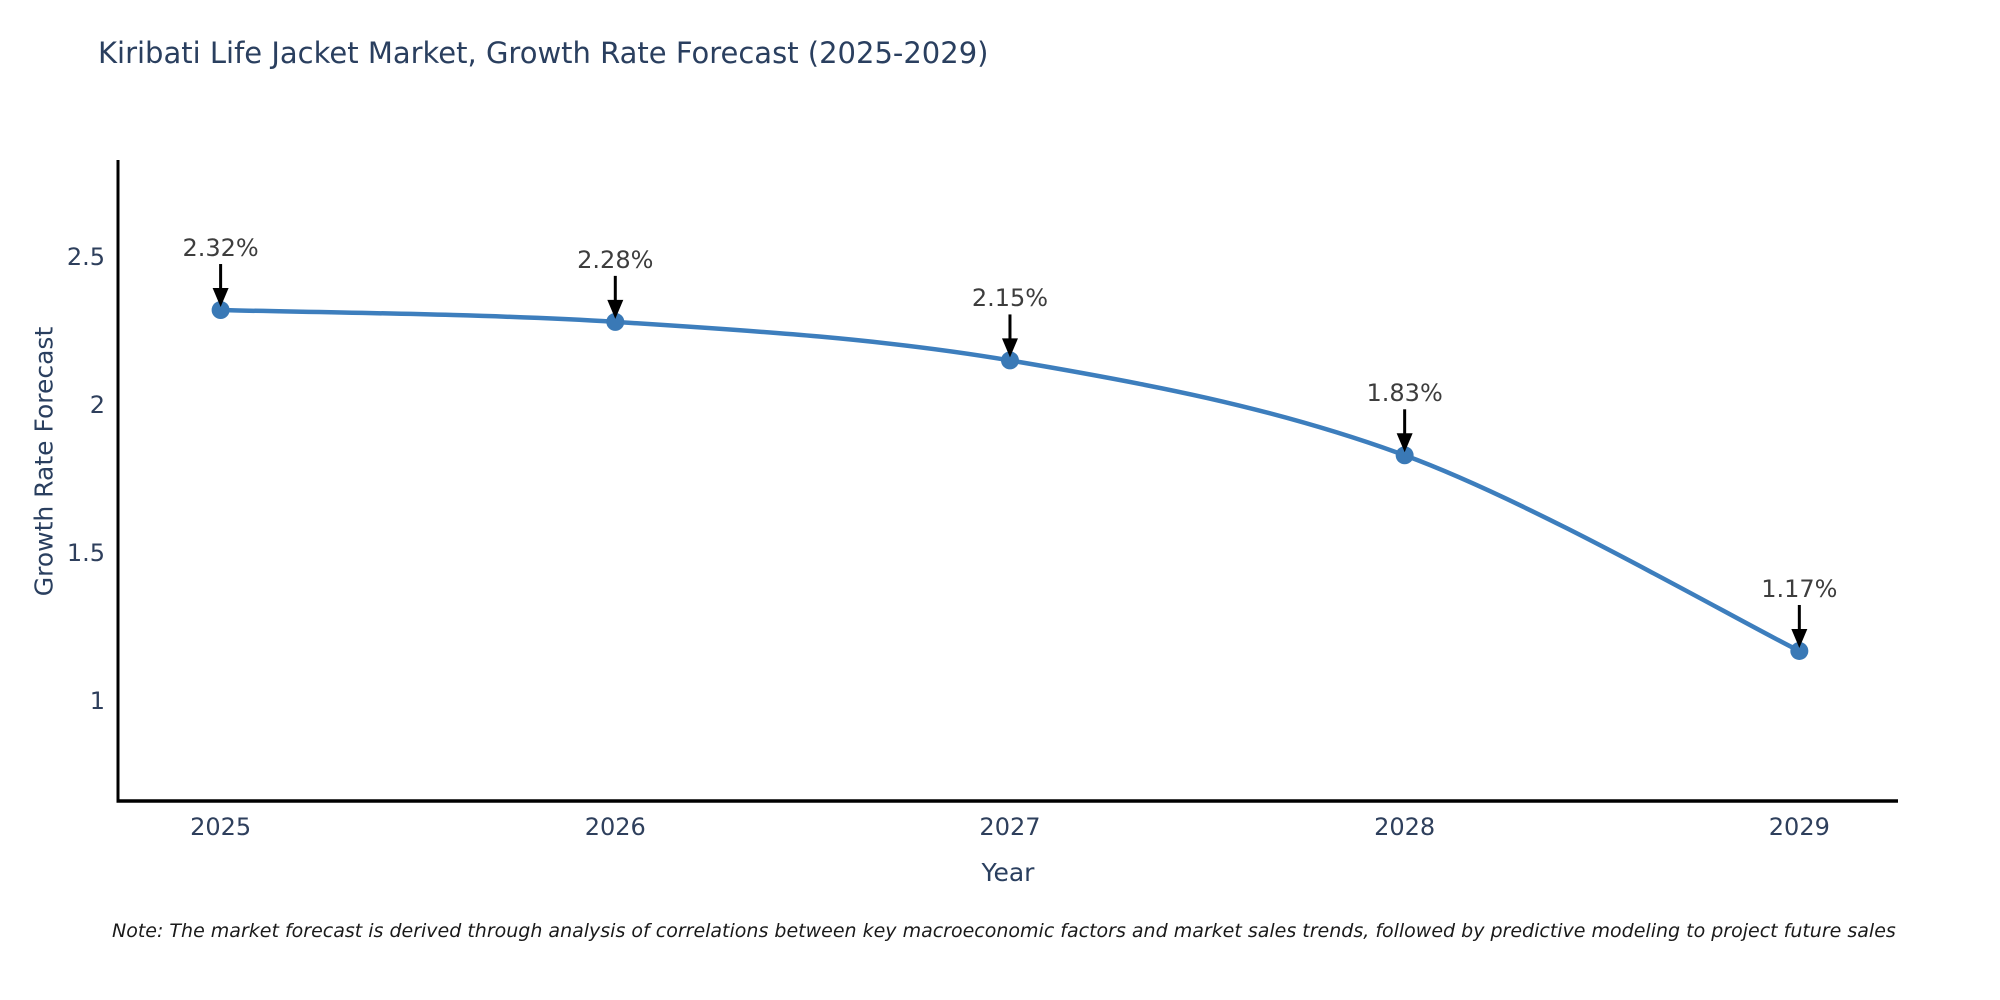 The height and width of the screenshot is (1000, 2000). What do you see at coordinates (85, 553) in the screenshot?
I see `y-tick-label: 1.5` at bounding box center [85, 553].